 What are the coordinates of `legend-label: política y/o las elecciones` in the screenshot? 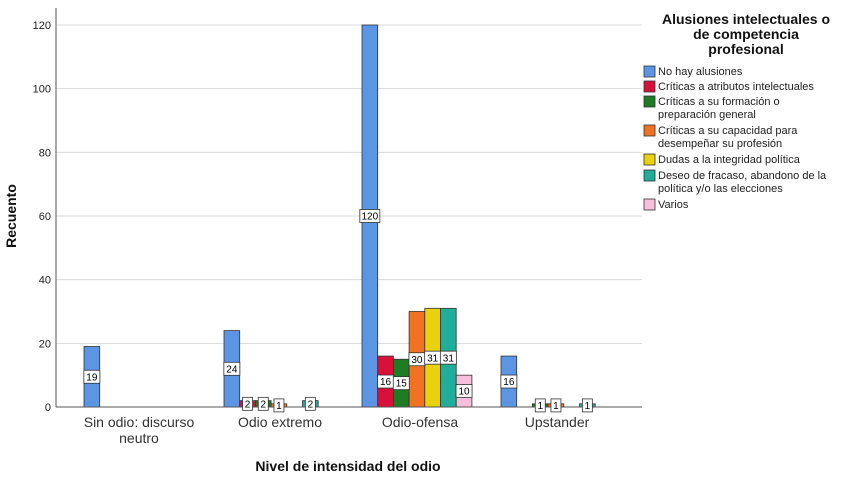 It's located at (720, 189).